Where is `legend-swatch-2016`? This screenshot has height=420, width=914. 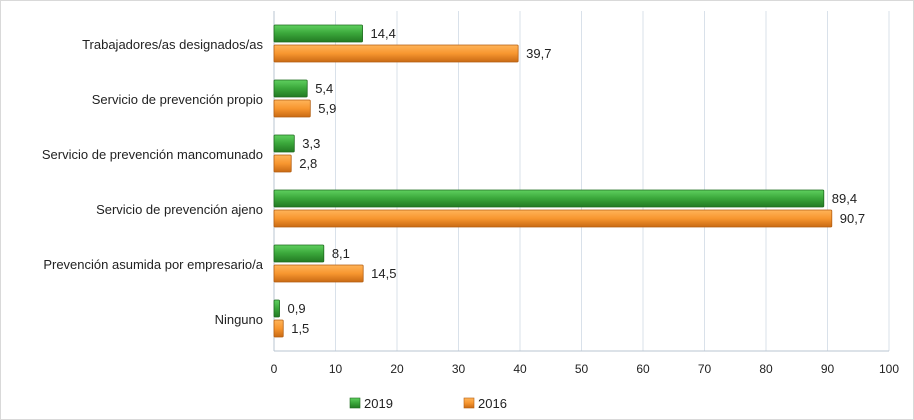 legend-swatch-2016 is located at coordinates (469, 403).